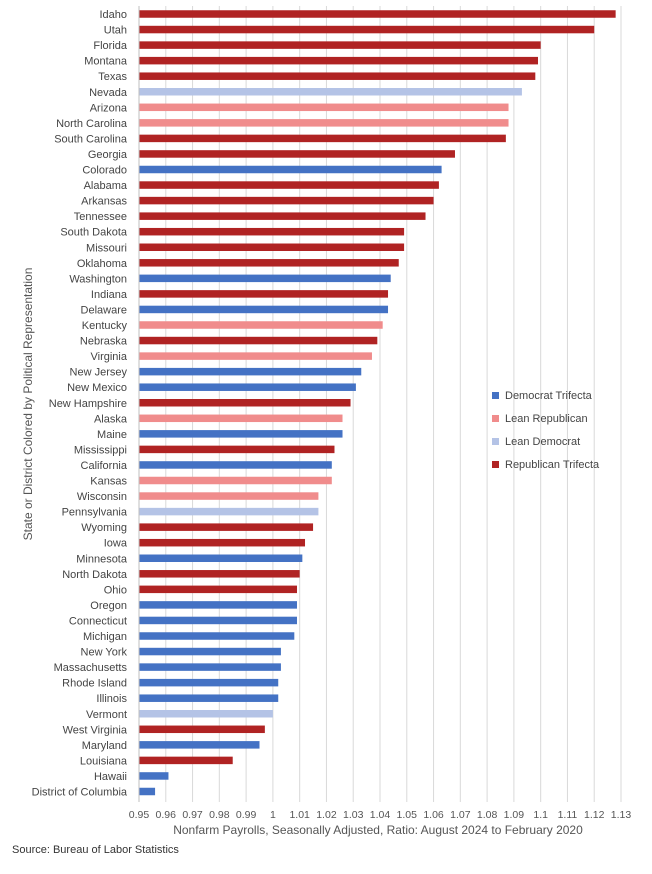  I want to click on category-label: Hawaii, so click(110, 777).